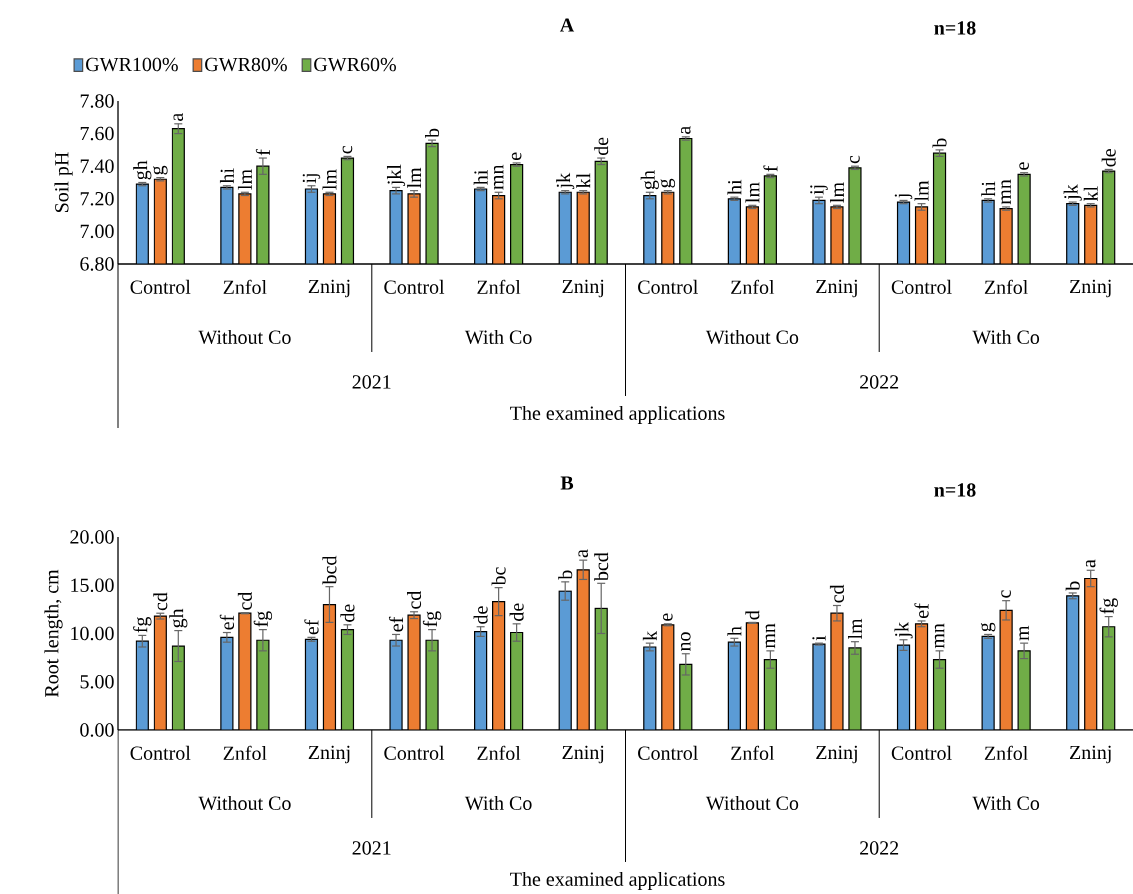  Describe the element at coordinates (97, 681) in the screenshot. I see `y-tick-label: 5.00` at that location.